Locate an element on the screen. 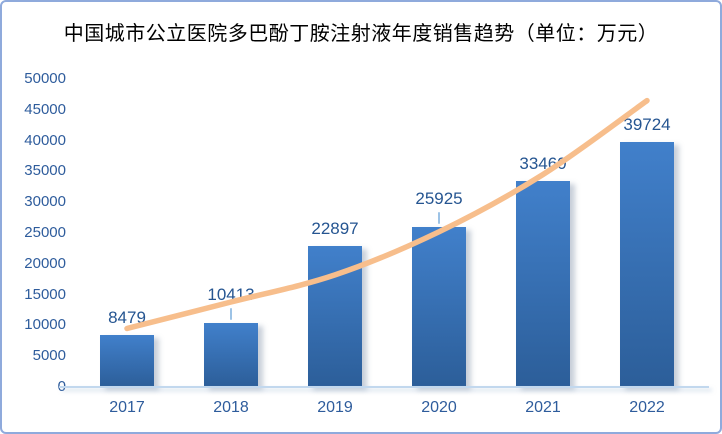 The width and height of the screenshot is (722, 434). y-axis-tick-label: 35000 is located at coordinates (45, 171).